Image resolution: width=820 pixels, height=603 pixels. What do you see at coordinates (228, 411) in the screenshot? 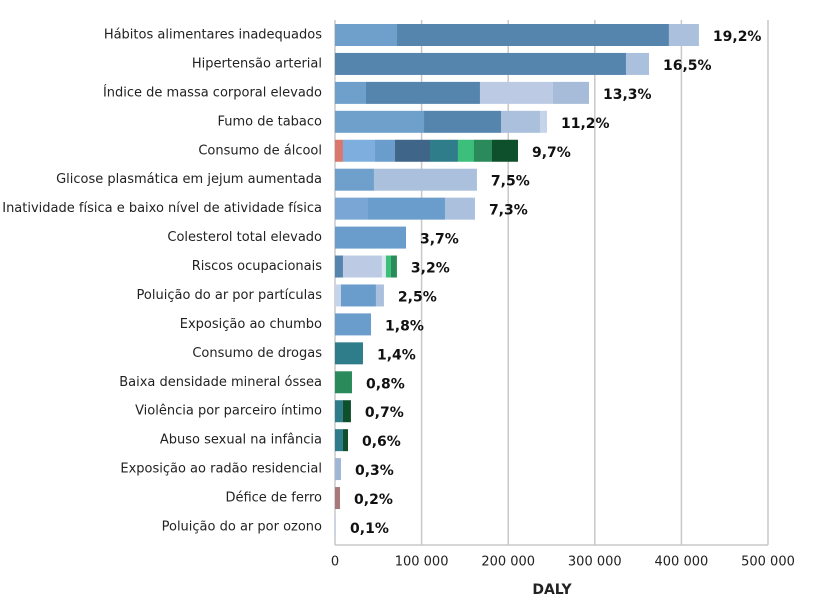
I see `category-label: Violência por parceiro íntimo` at bounding box center [228, 411].